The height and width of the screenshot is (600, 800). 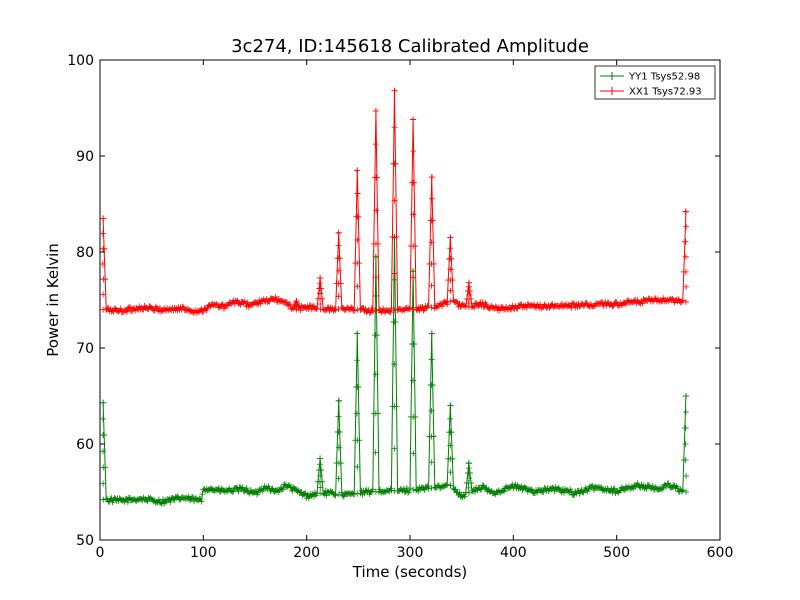 I want to click on x-tick-label: 100, so click(x=203, y=553).